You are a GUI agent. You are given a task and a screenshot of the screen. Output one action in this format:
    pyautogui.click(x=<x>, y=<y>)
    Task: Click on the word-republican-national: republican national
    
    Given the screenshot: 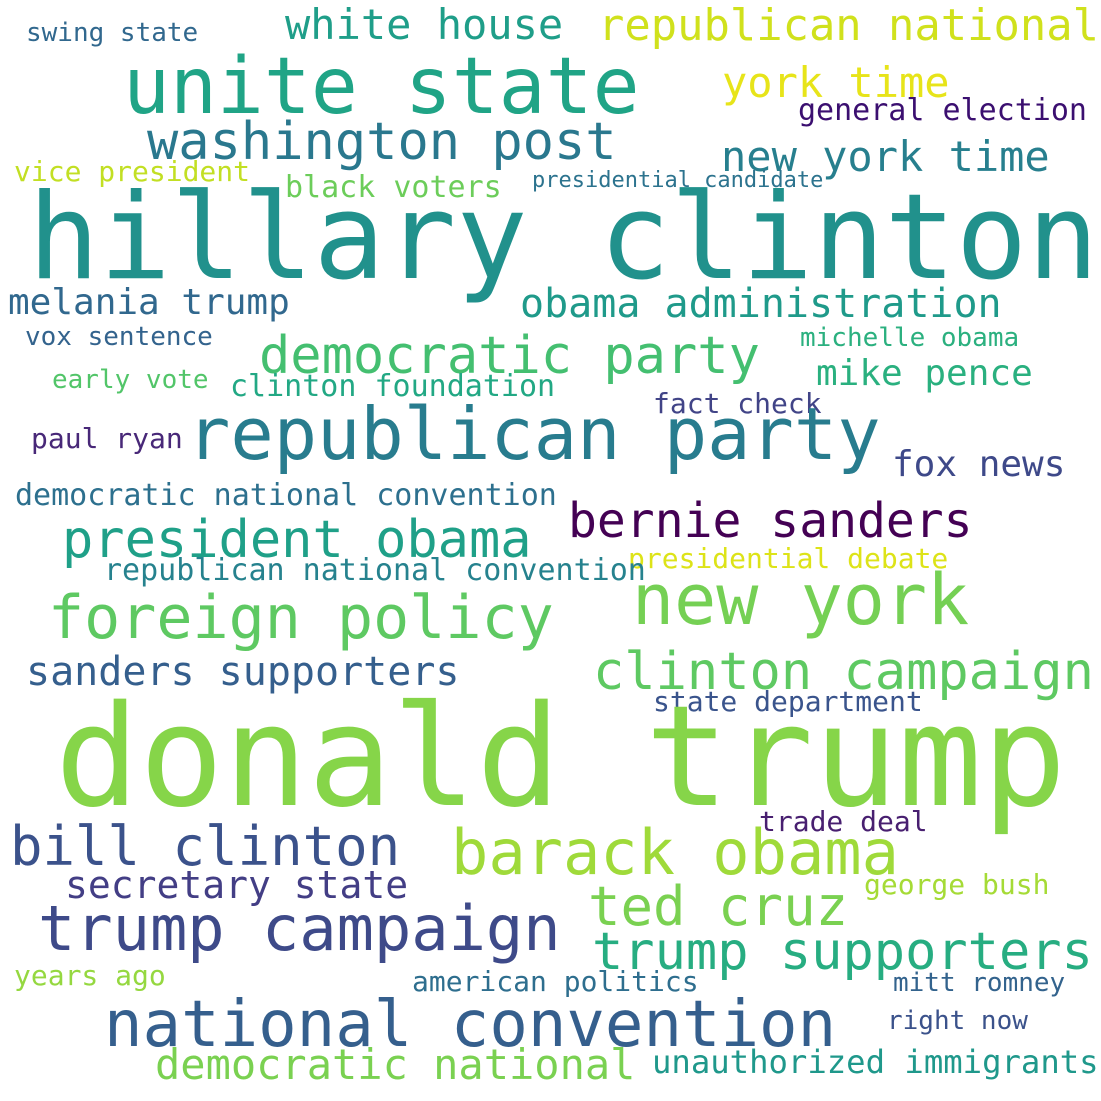 What is the action you would take?
    pyautogui.click(x=848, y=25)
    